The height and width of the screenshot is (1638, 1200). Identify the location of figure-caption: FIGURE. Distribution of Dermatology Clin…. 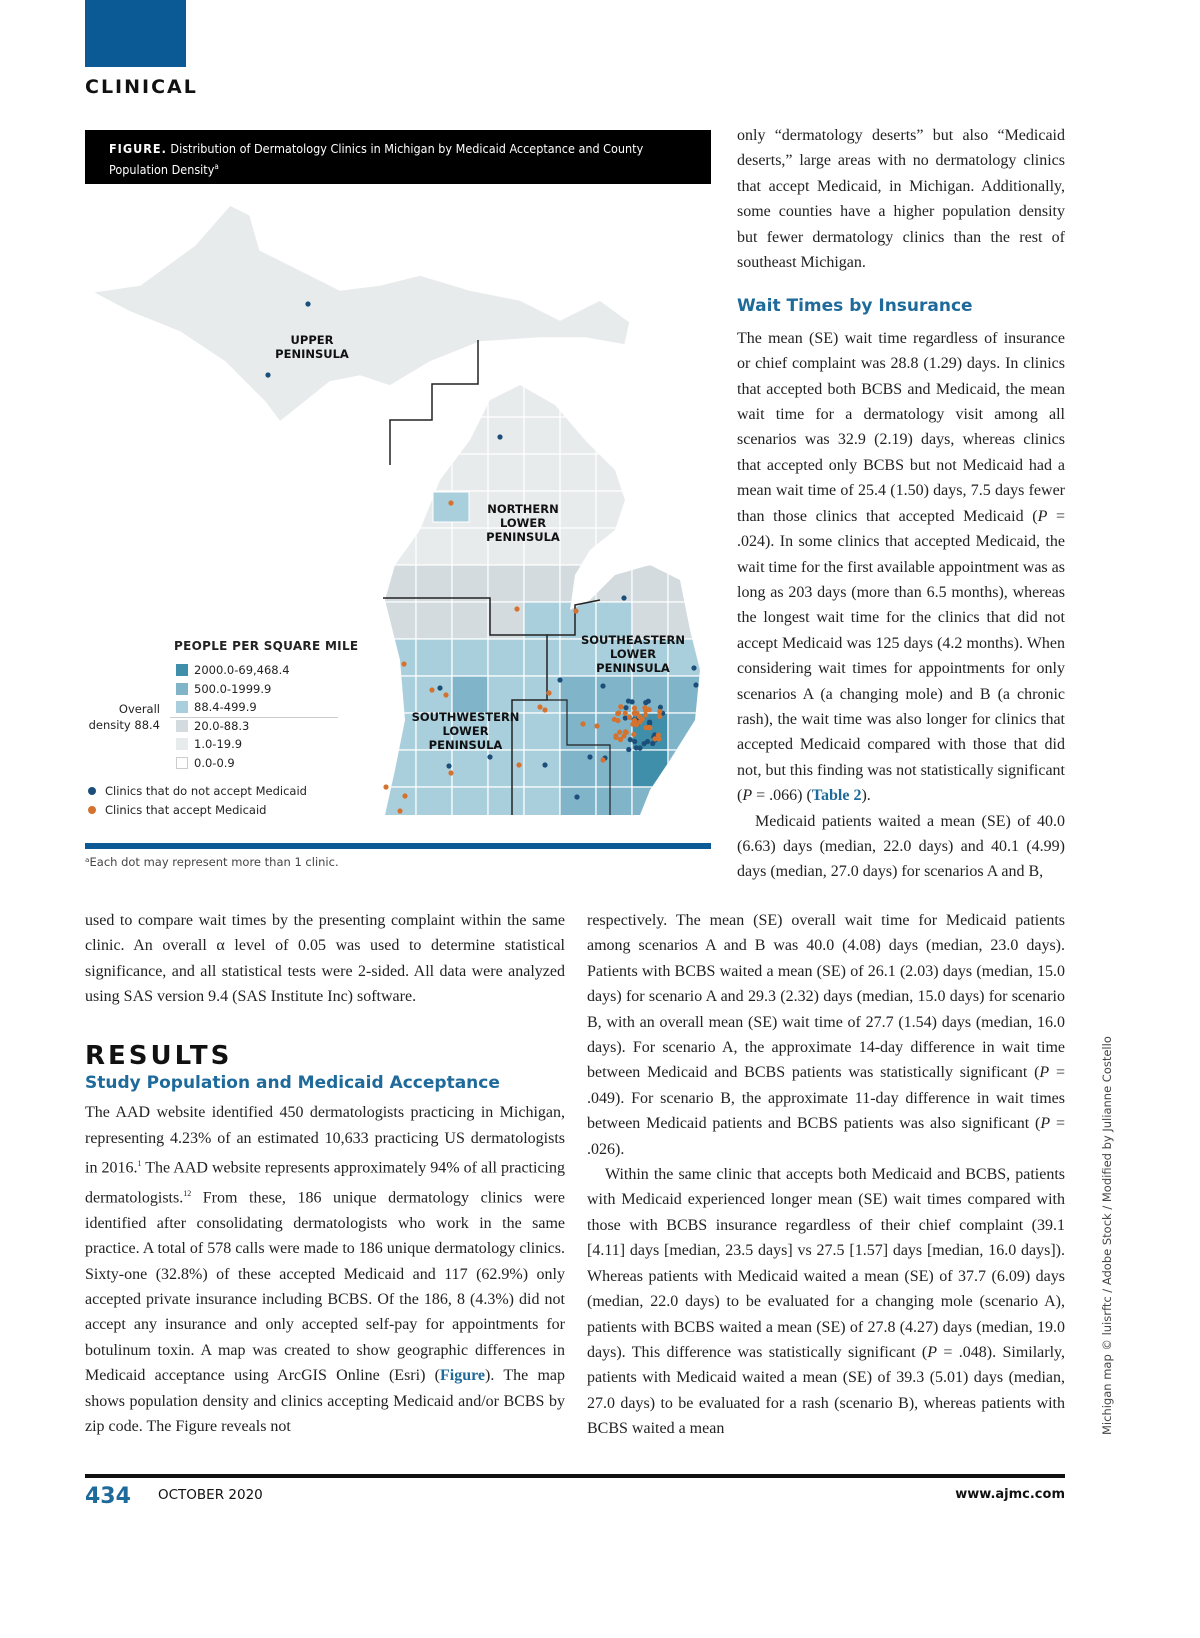
(398, 157).